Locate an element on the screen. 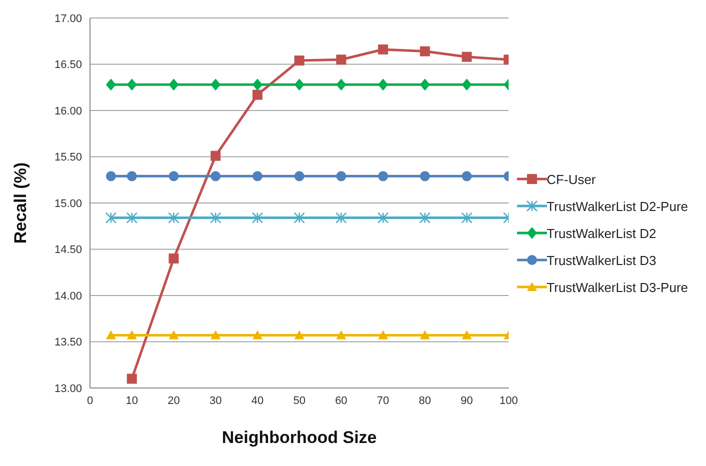 This screenshot has width=706, height=466. x-tick-label: 30 is located at coordinates (215, 400).